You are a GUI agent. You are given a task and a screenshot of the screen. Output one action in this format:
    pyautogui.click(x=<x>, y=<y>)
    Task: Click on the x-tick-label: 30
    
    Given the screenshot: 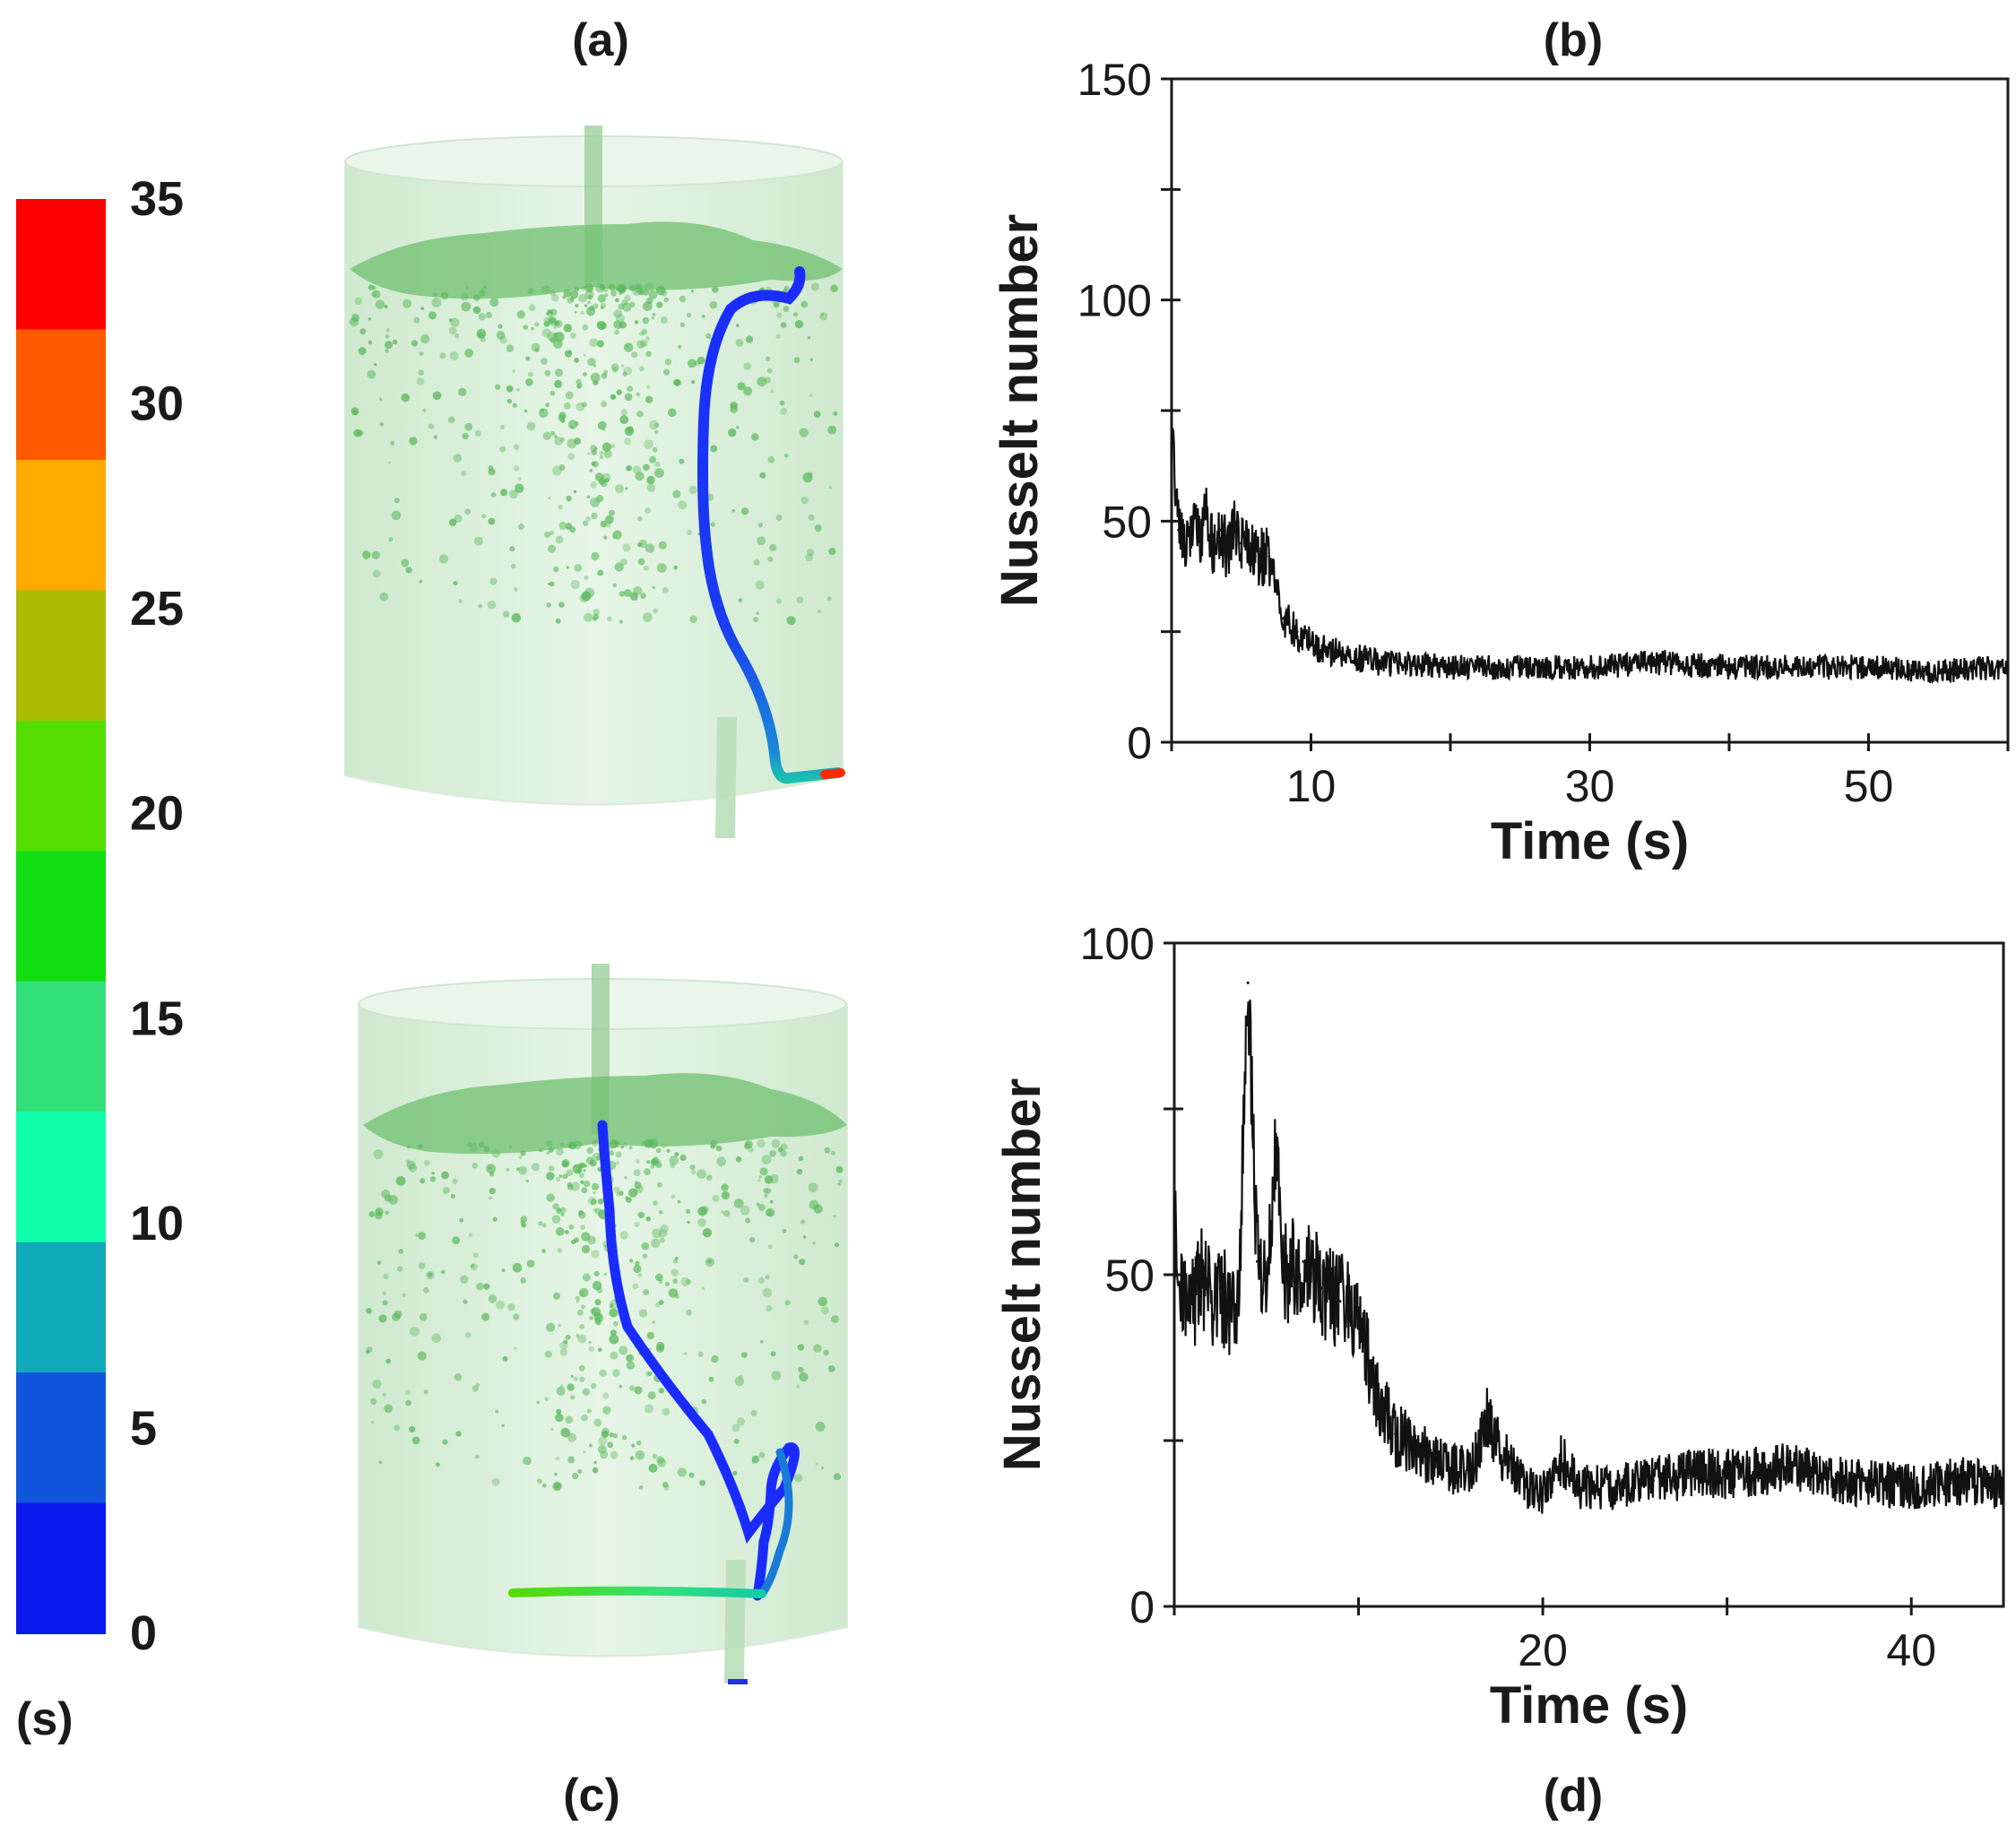 What is the action you would take?
    pyautogui.click(x=1590, y=786)
    